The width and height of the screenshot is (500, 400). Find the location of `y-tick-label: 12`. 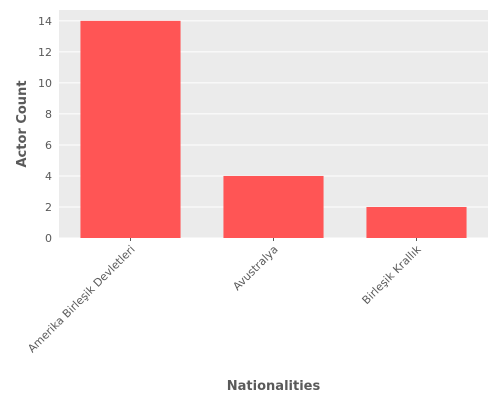

y-tick-label: 12 is located at coordinates (45, 52).